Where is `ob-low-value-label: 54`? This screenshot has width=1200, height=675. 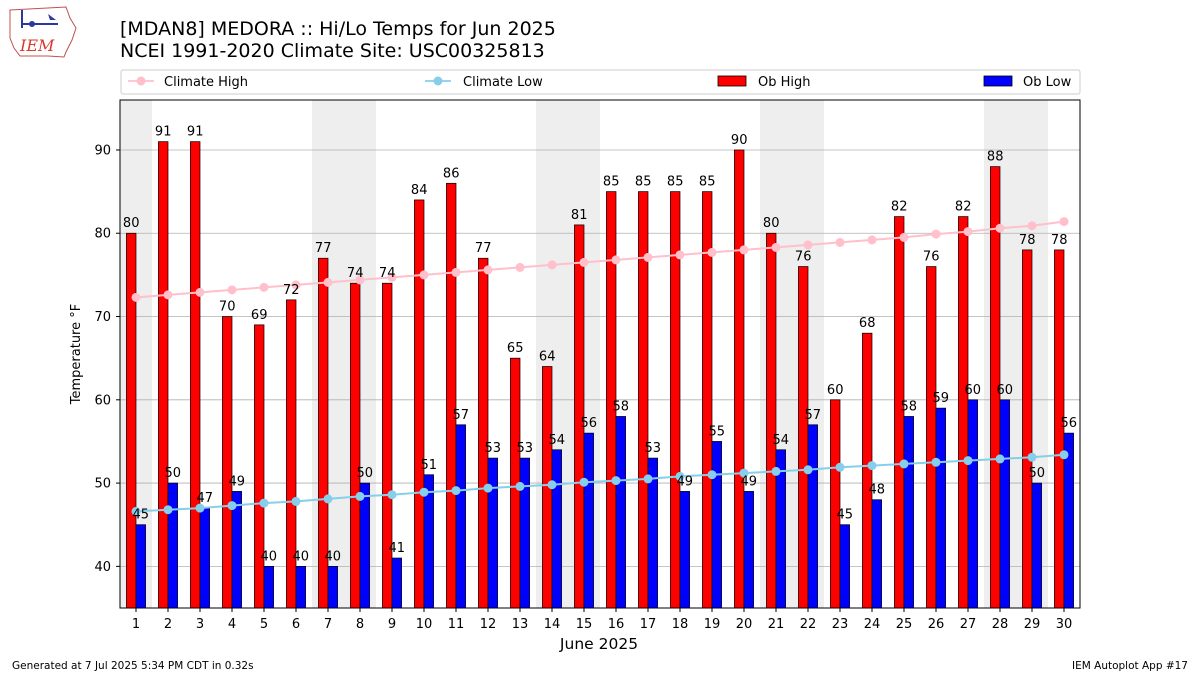
ob-low-value-label: 54 is located at coordinates (557, 440).